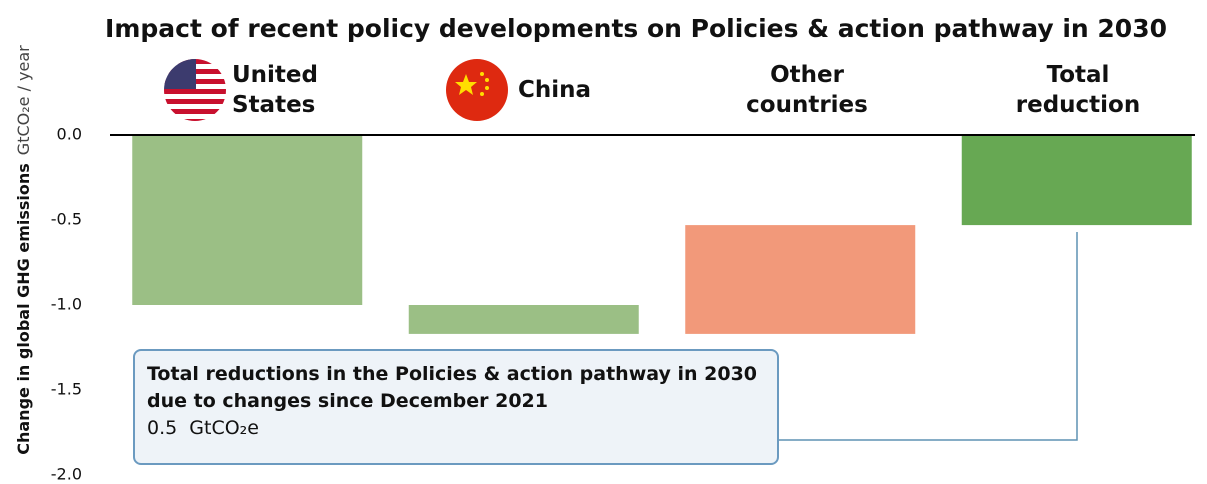  What do you see at coordinates (66, 474) in the screenshot?
I see `y-tick-label: -2.0` at bounding box center [66, 474].